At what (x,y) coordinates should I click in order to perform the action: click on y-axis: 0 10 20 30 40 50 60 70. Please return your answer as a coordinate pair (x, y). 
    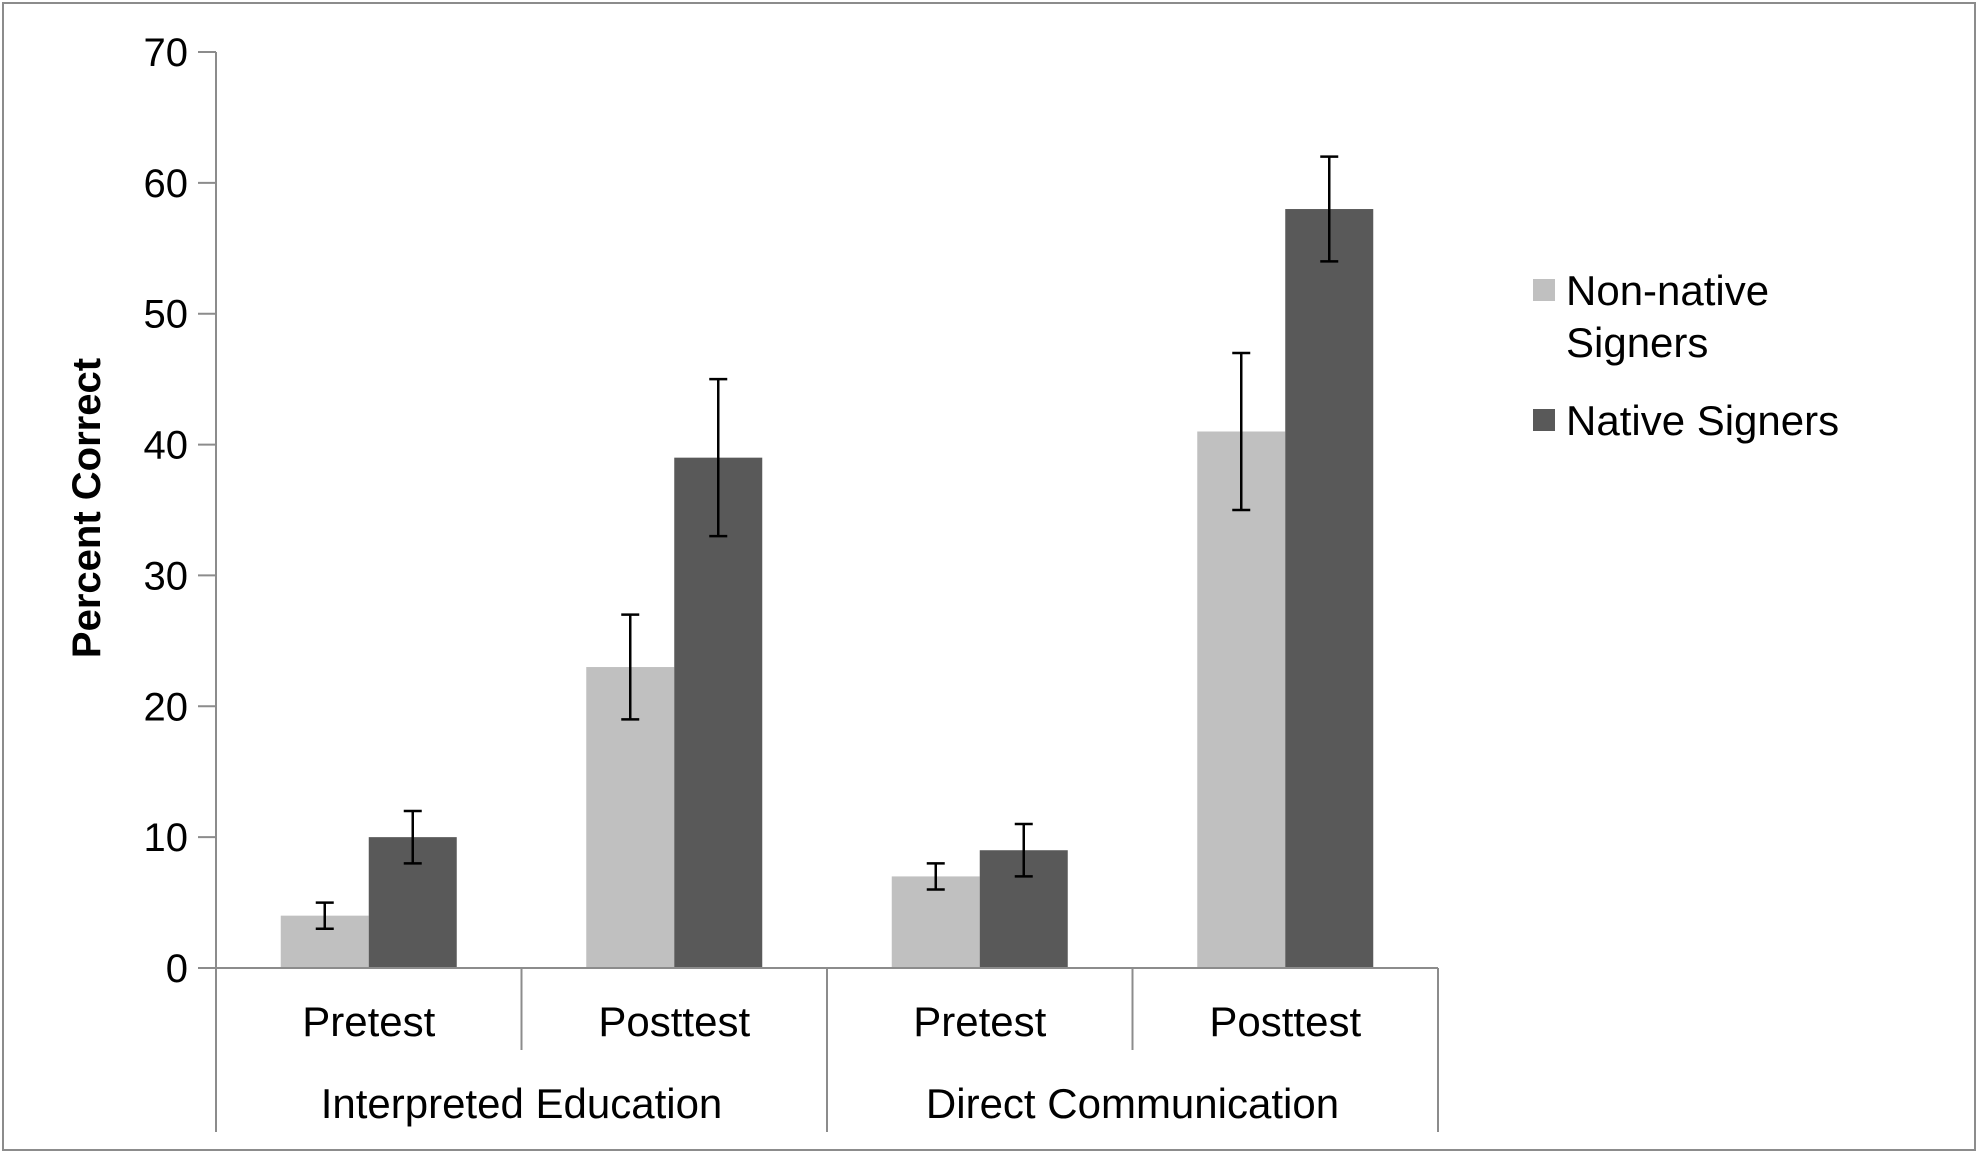
    Looking at the image, I should click on (180, 511).